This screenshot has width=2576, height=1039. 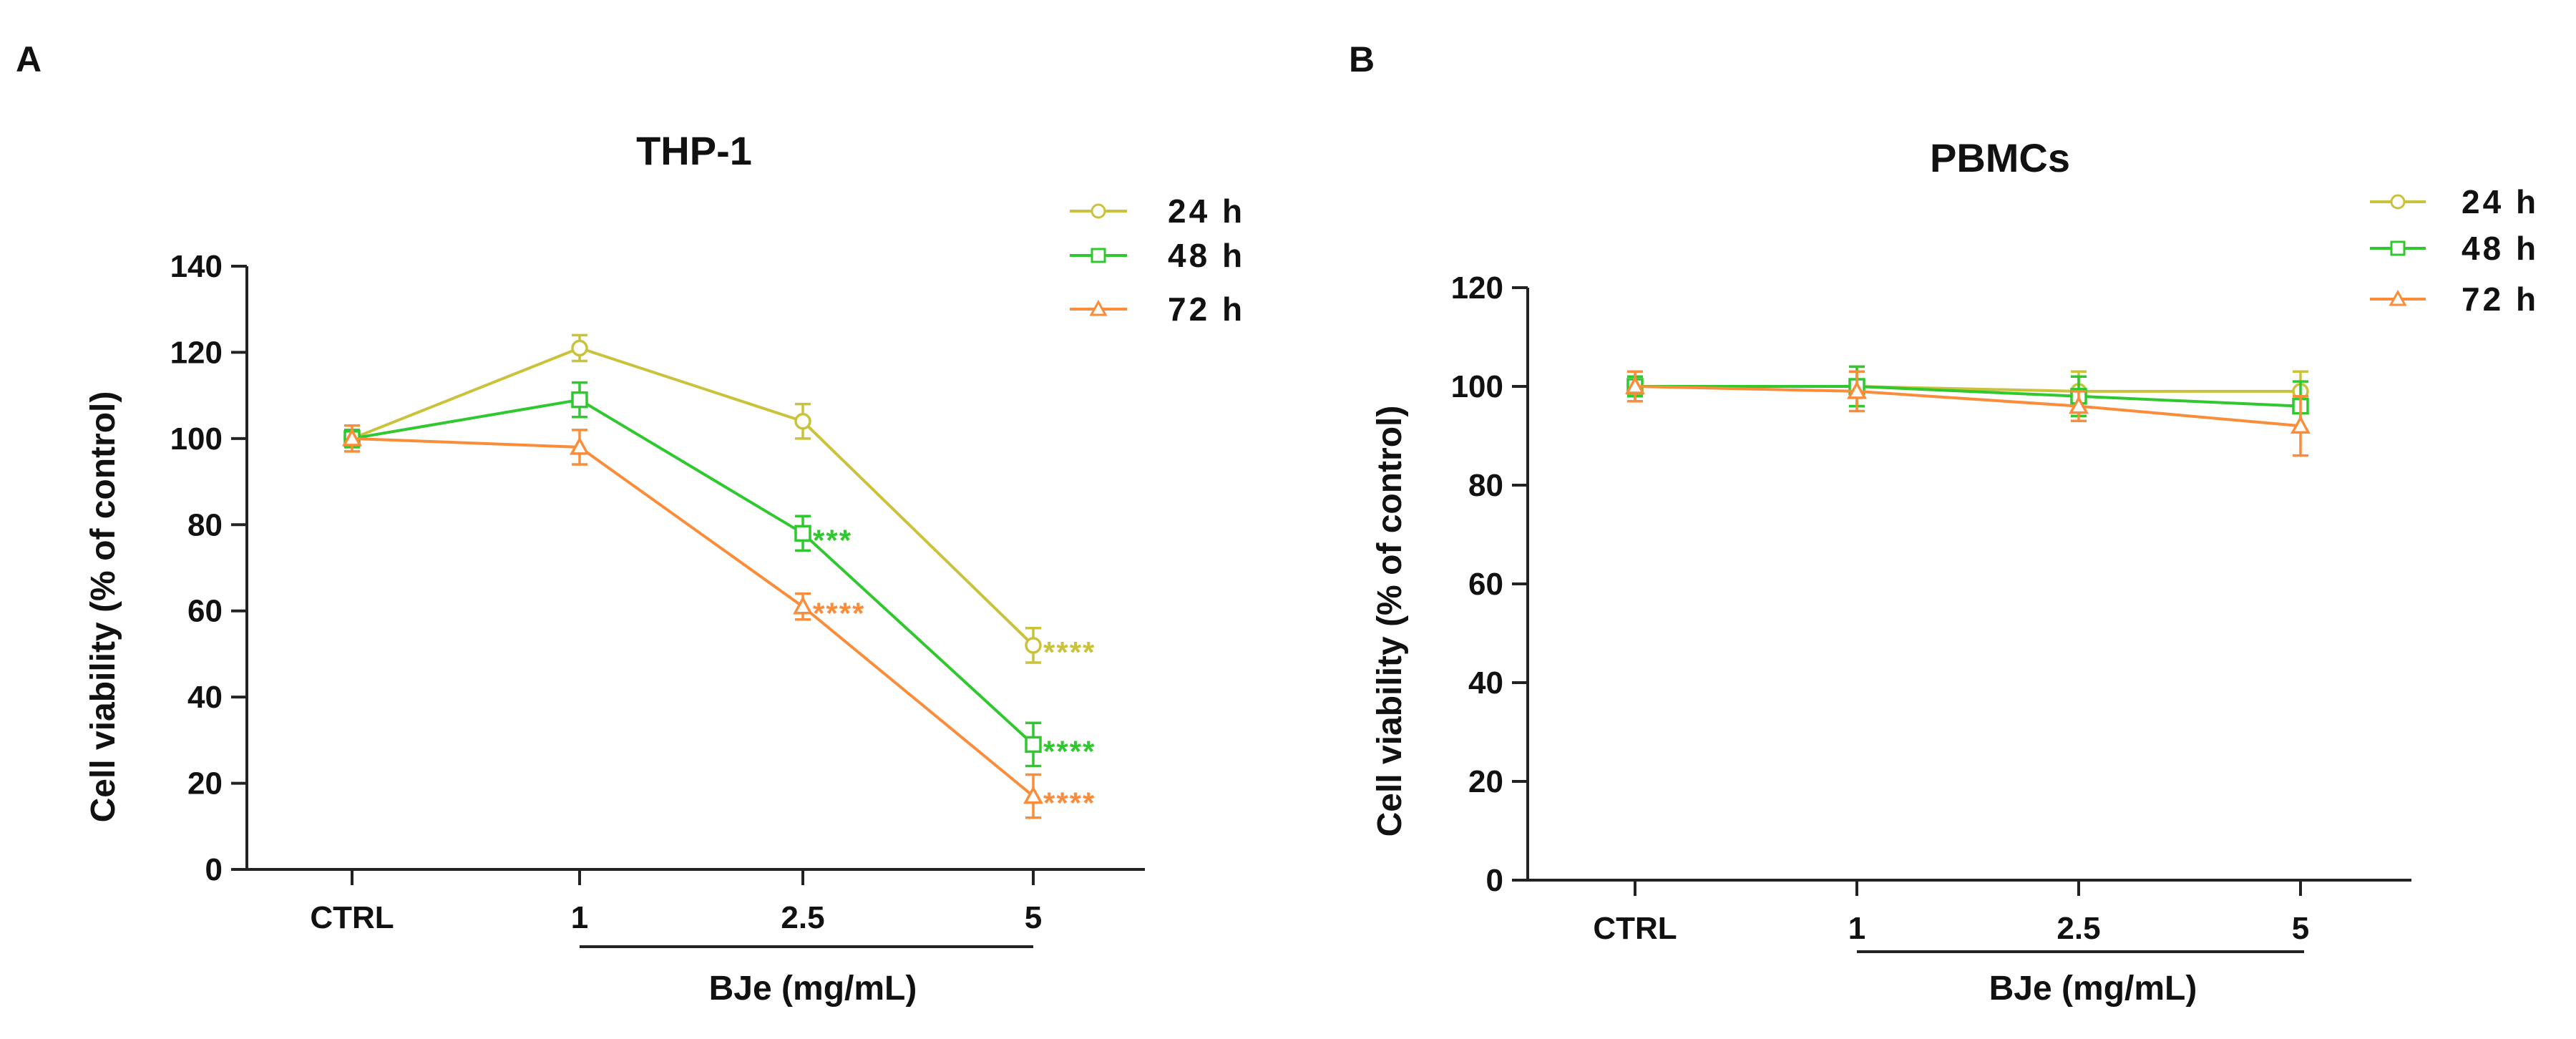 What do you see at coordinates (1206, 309) in the screenshot?
I see `panel-a-legend-label: 72 h` at bounding box center [1206, 309].